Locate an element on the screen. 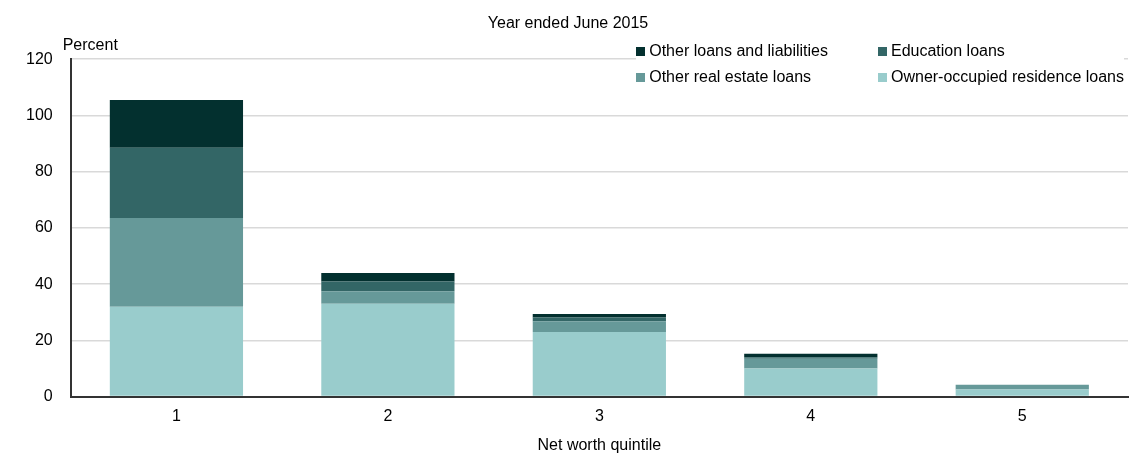  x-tick-label: 2 is located at coordinates (388, 415).